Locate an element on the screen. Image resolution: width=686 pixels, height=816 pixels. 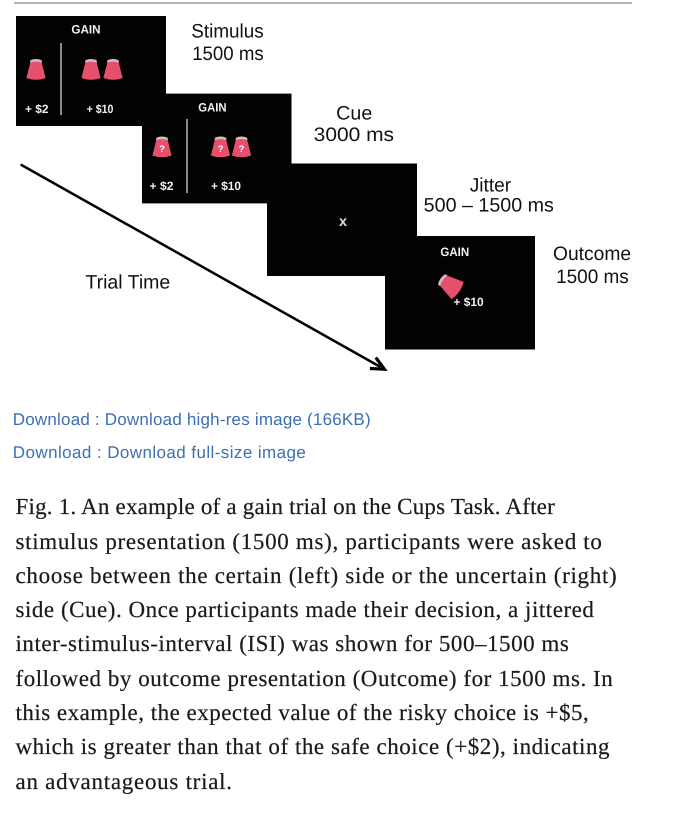
svg-text: 500 – 1500 ms is located at coordinates (489, 206).